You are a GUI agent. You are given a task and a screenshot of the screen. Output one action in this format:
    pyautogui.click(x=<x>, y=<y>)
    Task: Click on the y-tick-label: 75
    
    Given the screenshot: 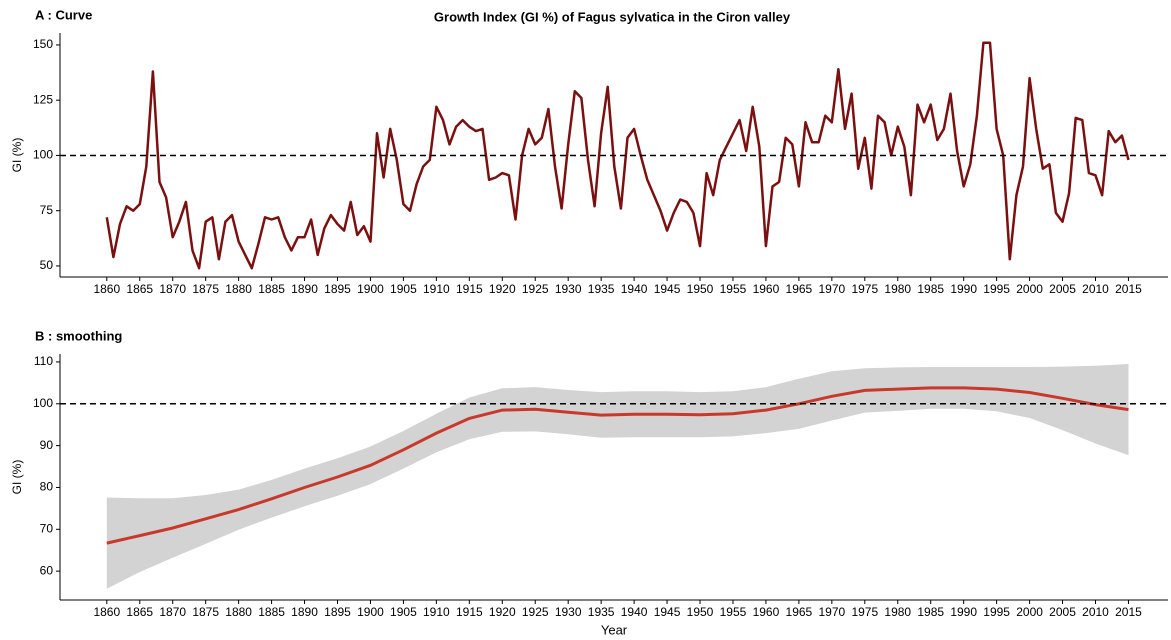 What is the action you would take?
    pyautogui.click(x=47, y=210)
    